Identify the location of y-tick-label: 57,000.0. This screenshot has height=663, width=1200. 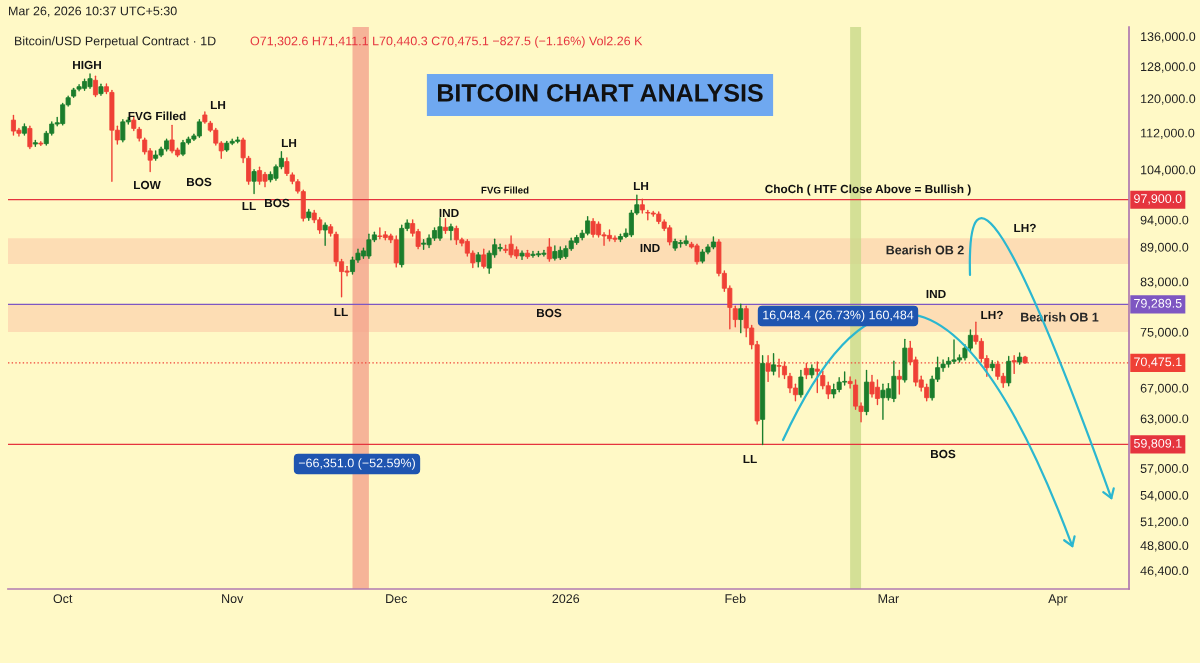
(1164, 469).